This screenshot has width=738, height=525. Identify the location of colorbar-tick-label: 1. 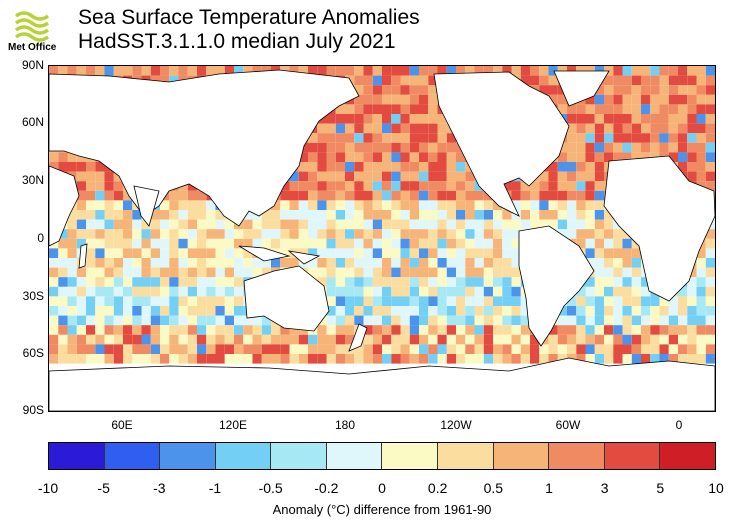
(549, 488).